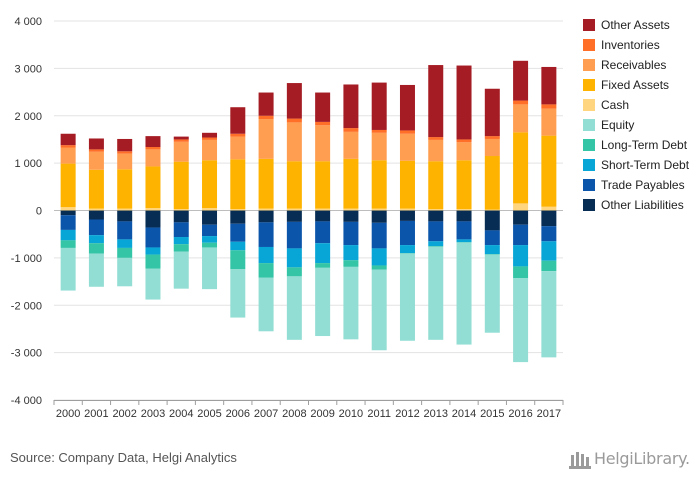 Image resolution: width=700 pixels, height=488 pixels. I want to click on legend-label: Short-Term Debt, so click(645, 165).